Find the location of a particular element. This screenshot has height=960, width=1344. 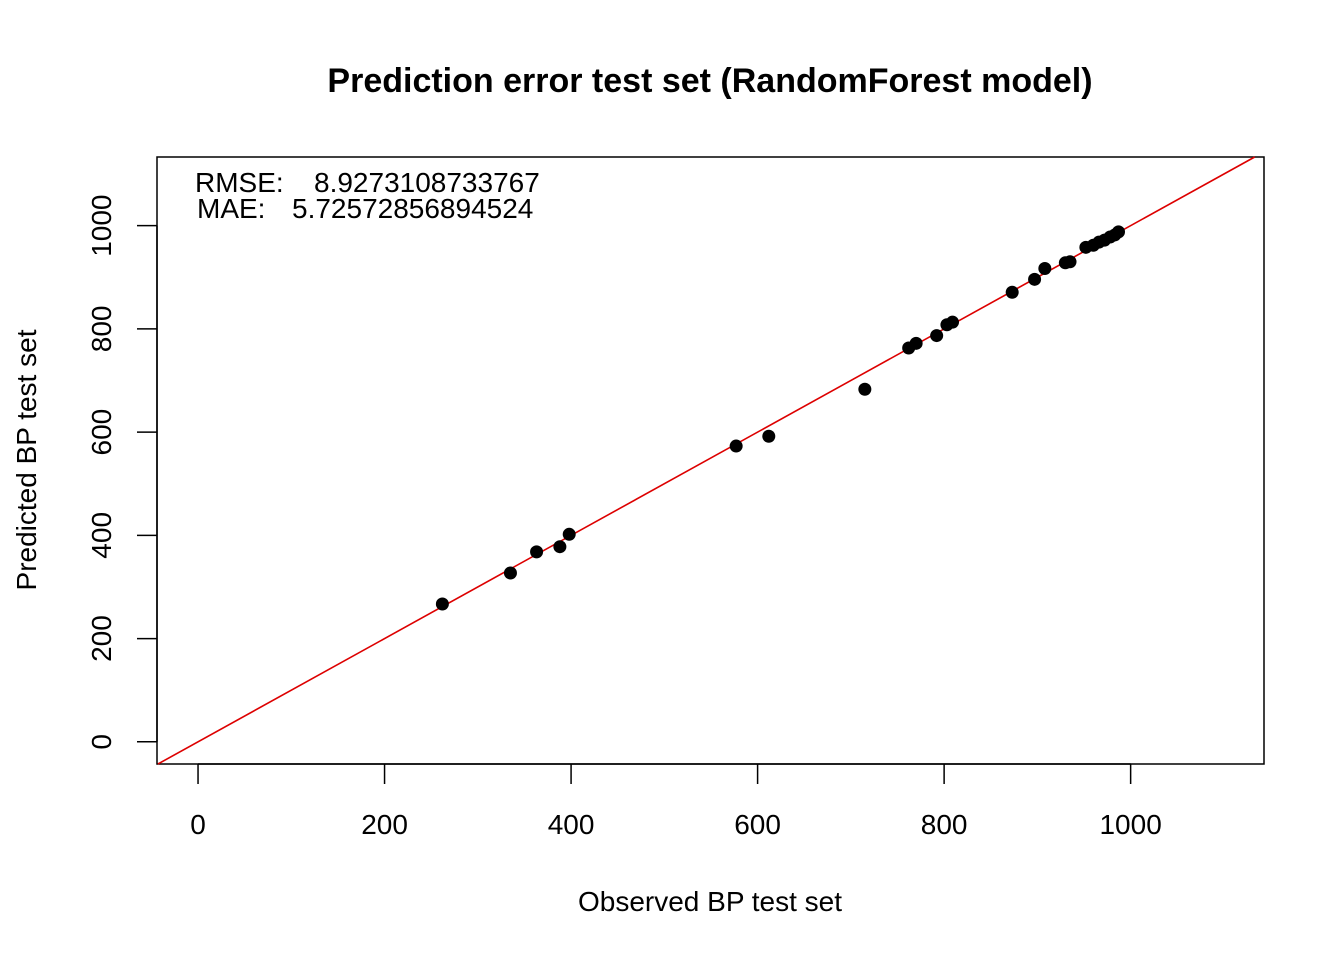

x-tick-label: 400 is located at coordinates (571, 824).